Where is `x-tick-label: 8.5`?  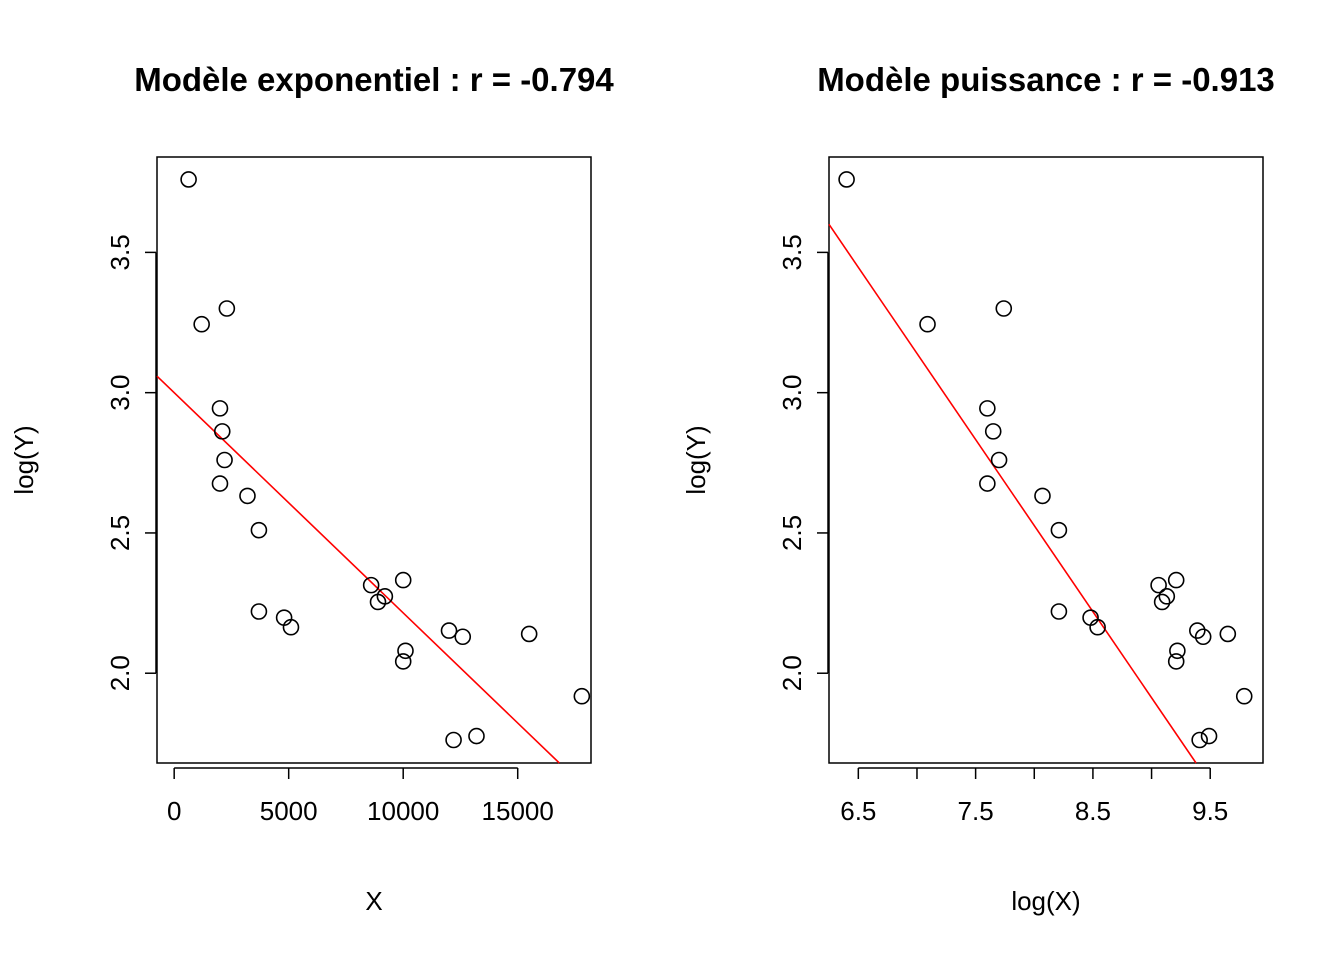
x-tick-label: 8.5 is located at coordinates (1093, 811).